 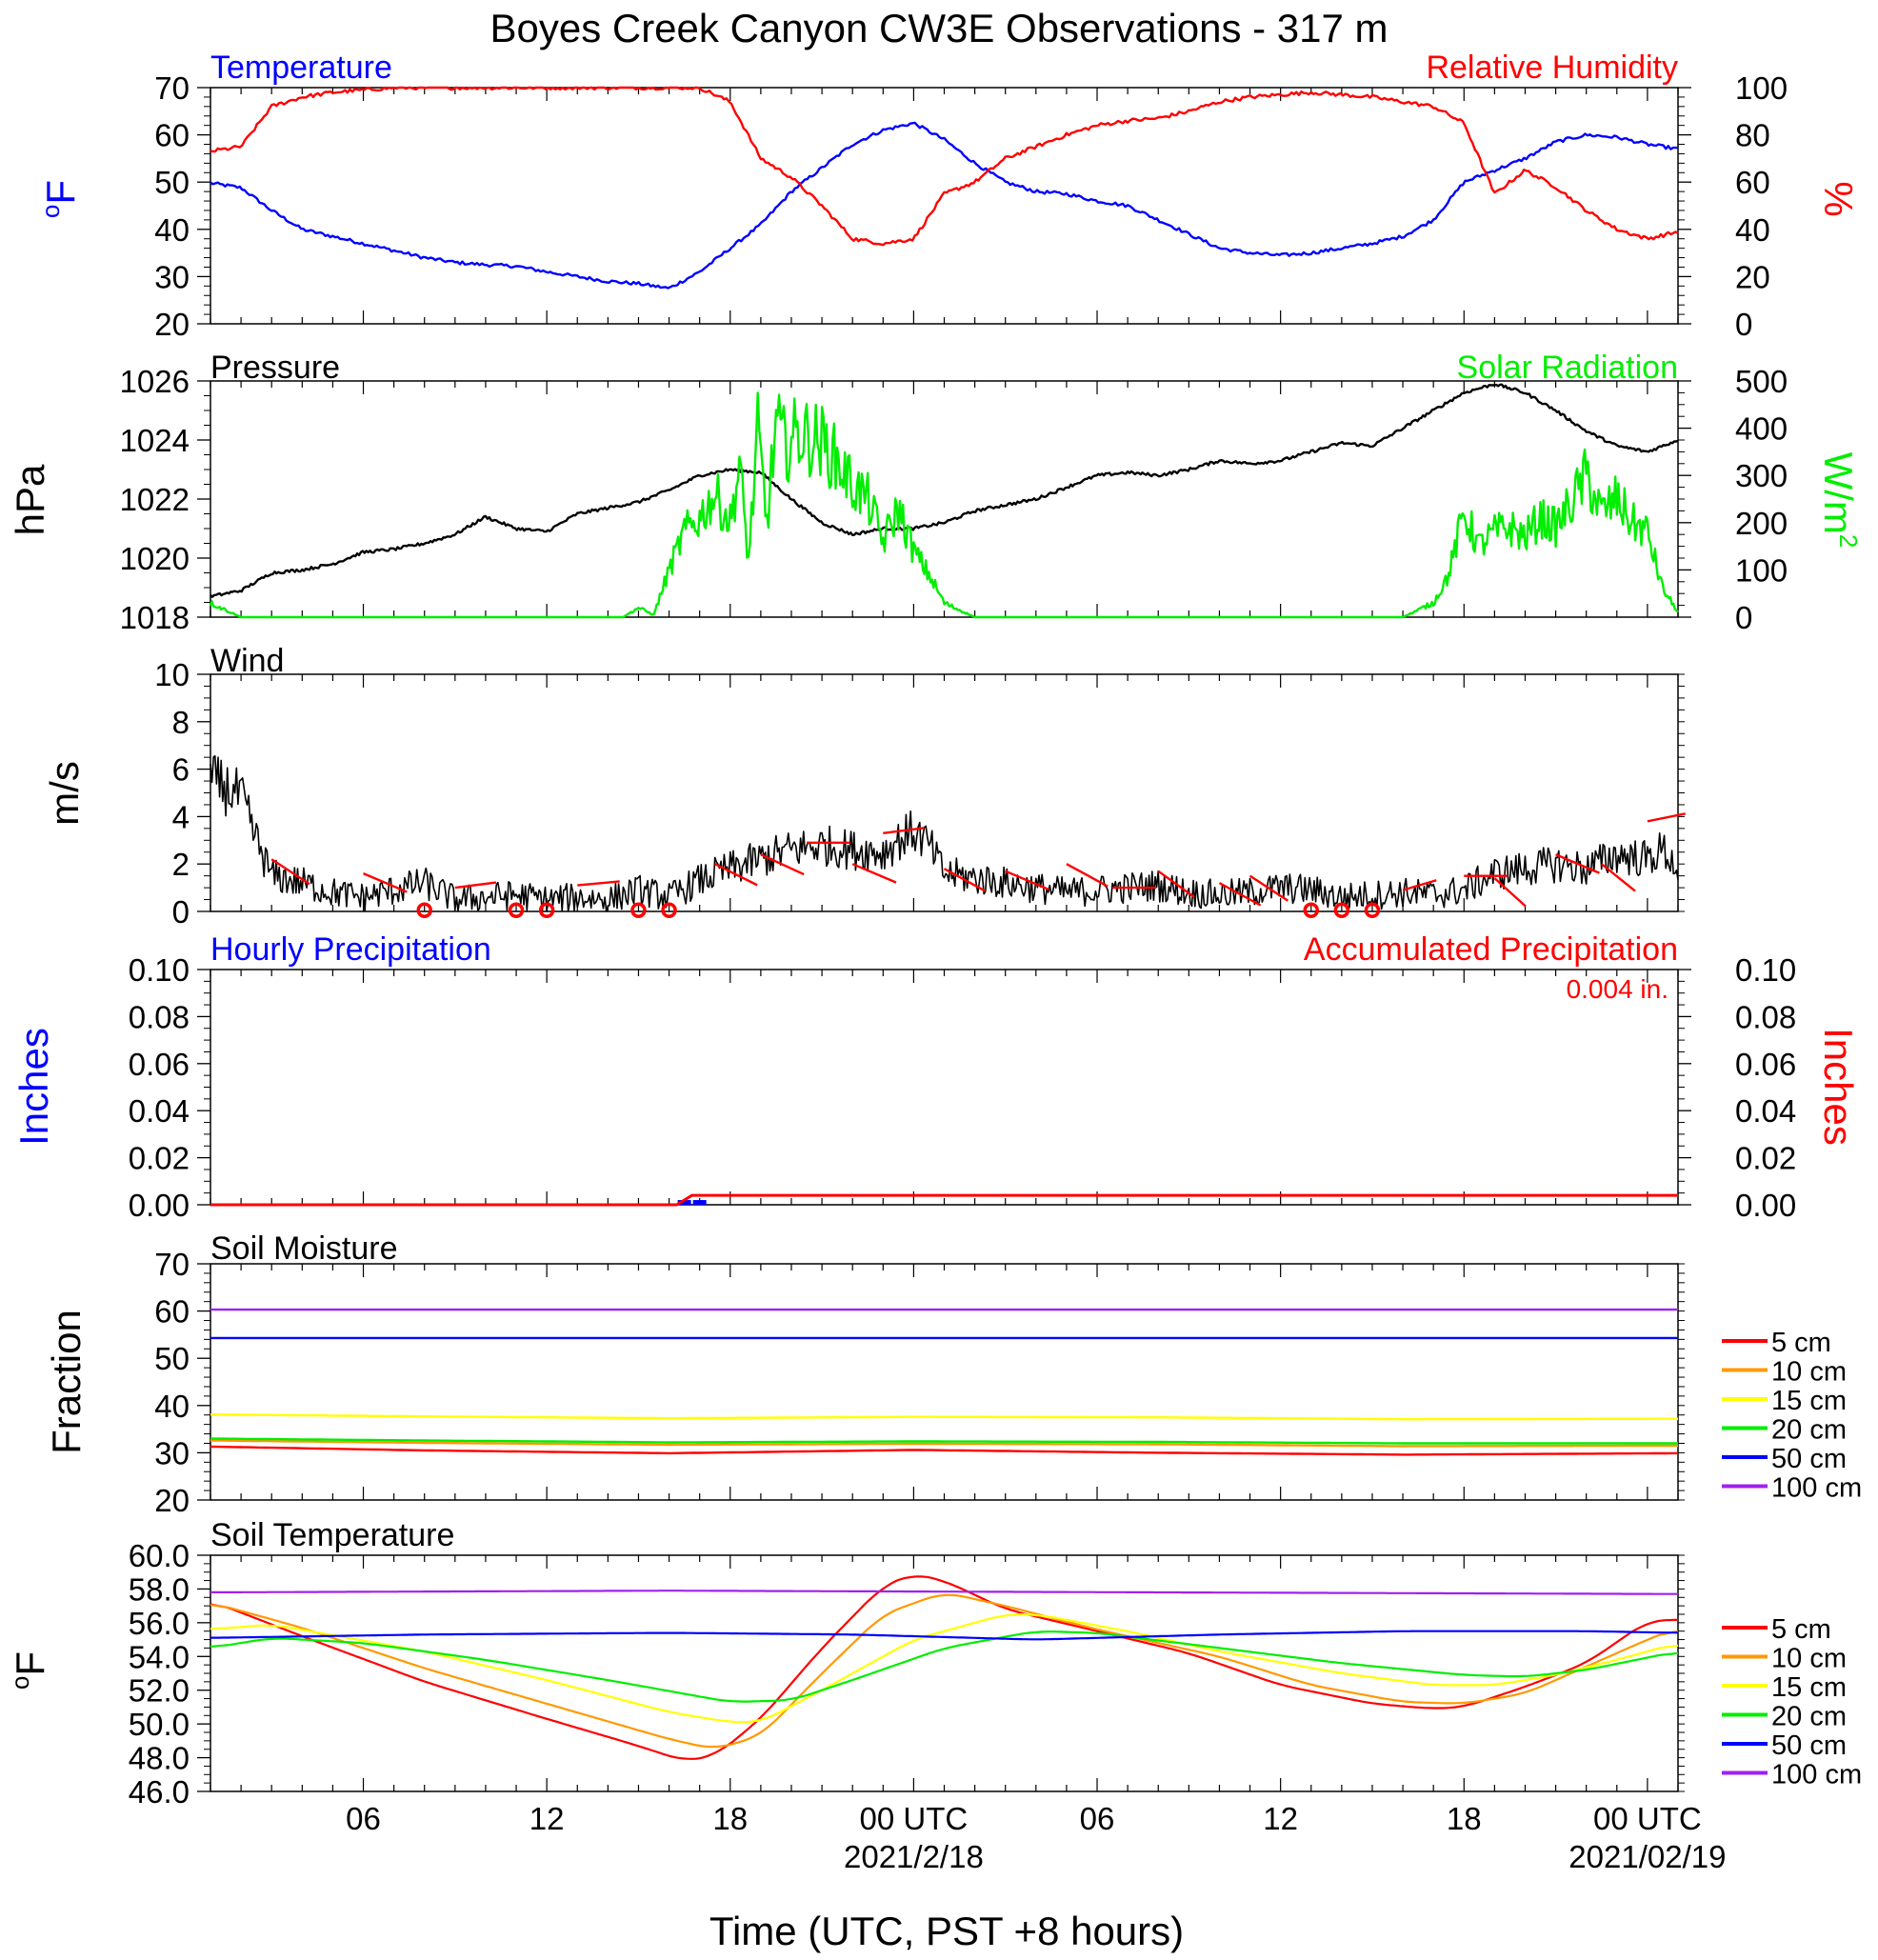 What do you see at coordinates (155, 381) in the screenshot?
I see `y-tick-label: 1026` at bounding box center [155, 381].